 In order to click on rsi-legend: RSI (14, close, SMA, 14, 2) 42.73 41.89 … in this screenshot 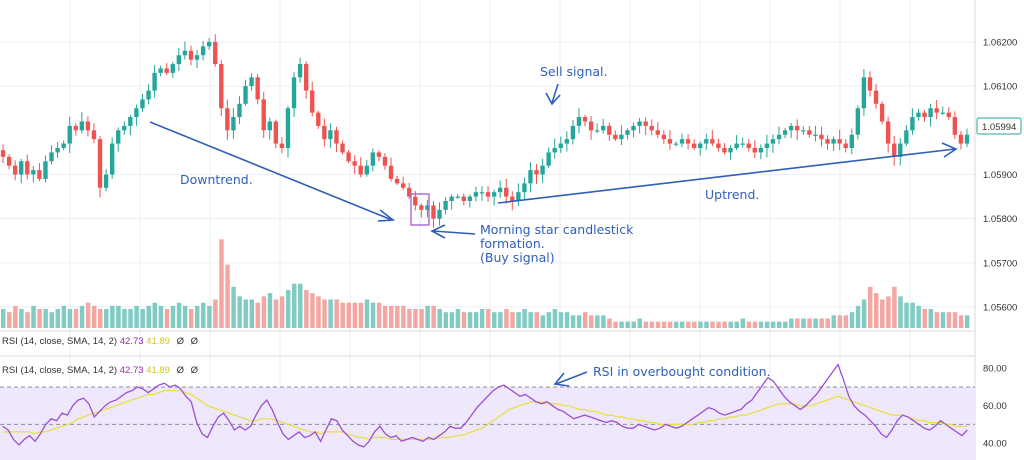, I will do `click(100, 370)`.